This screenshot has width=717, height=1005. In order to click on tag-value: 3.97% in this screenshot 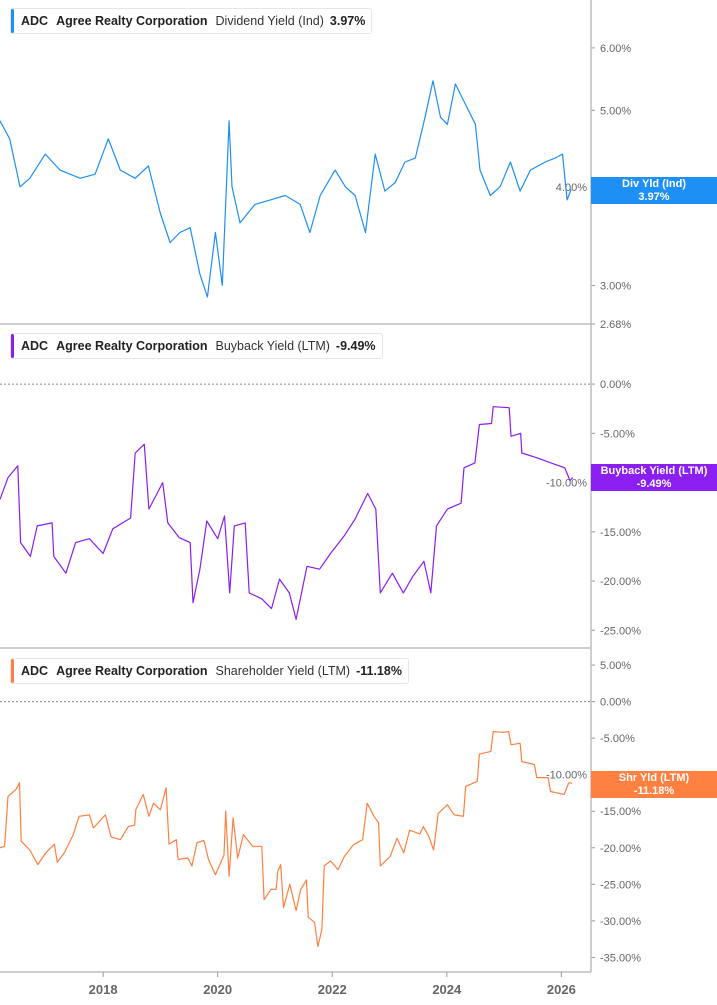, I will do `click(654, 196)`.